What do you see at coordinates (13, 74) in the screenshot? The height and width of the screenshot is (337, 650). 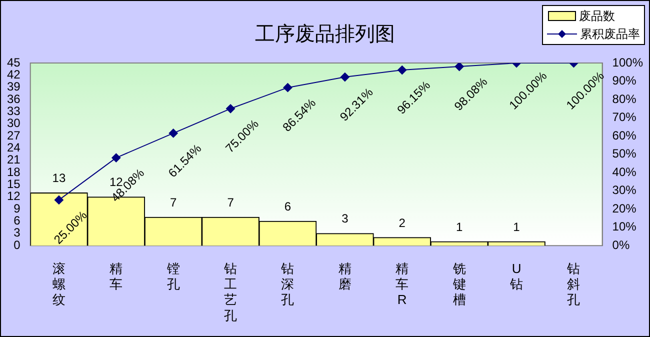 I see `y-tick-label: 42` at bounding box center [13, 74].